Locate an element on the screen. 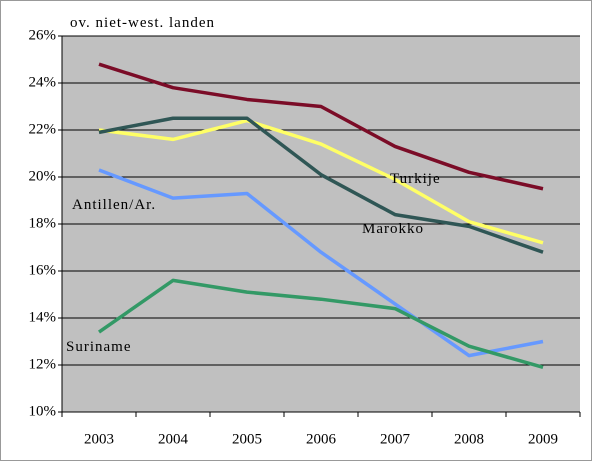 The image size is (592, 461). x-tick-label: 2008 is located at coordinates (469, 439).